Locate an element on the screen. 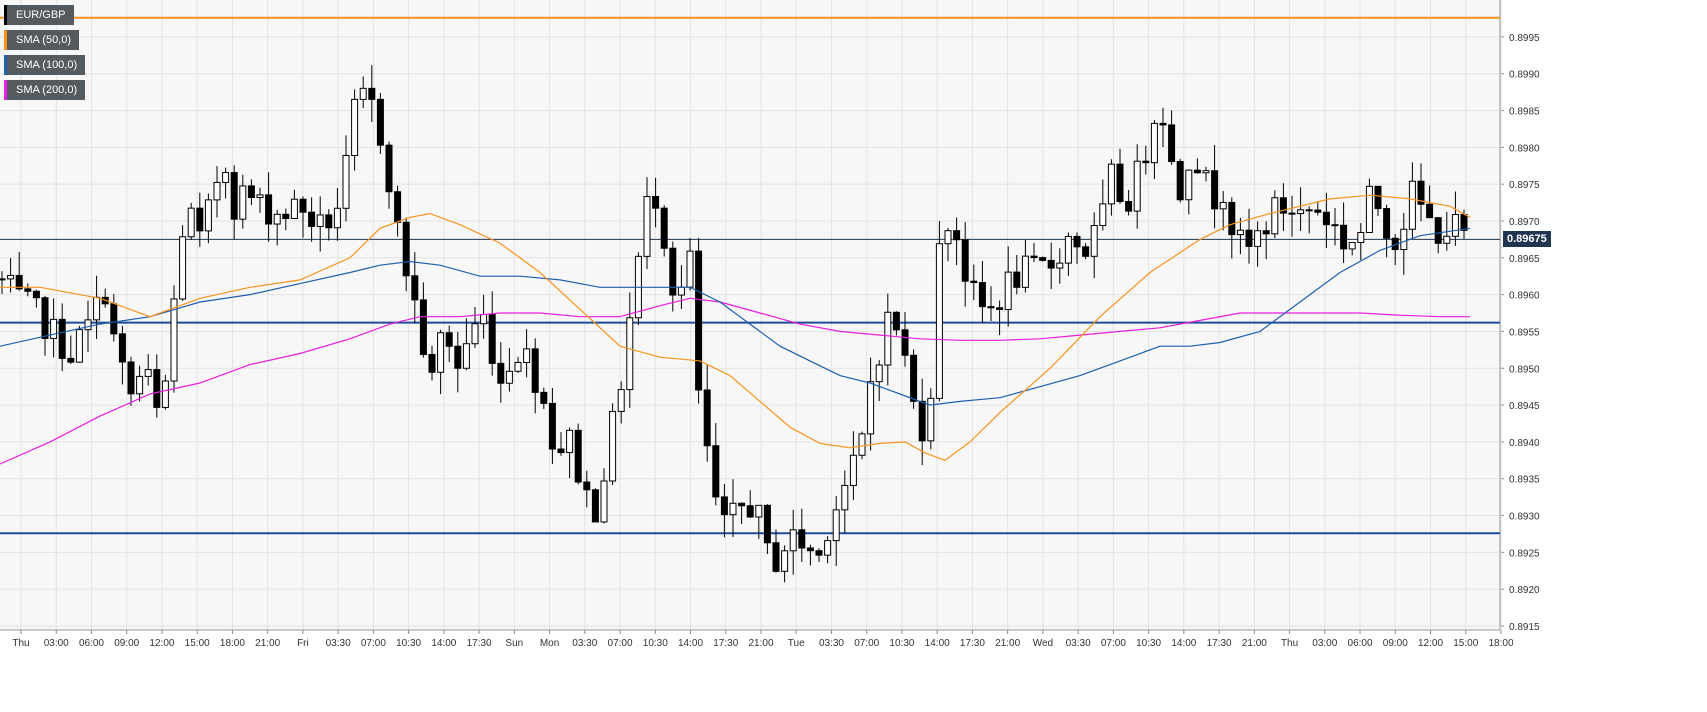 The image size is (1707, 712). x-tick-label-0: Thu is located at coordinates (20, 643).